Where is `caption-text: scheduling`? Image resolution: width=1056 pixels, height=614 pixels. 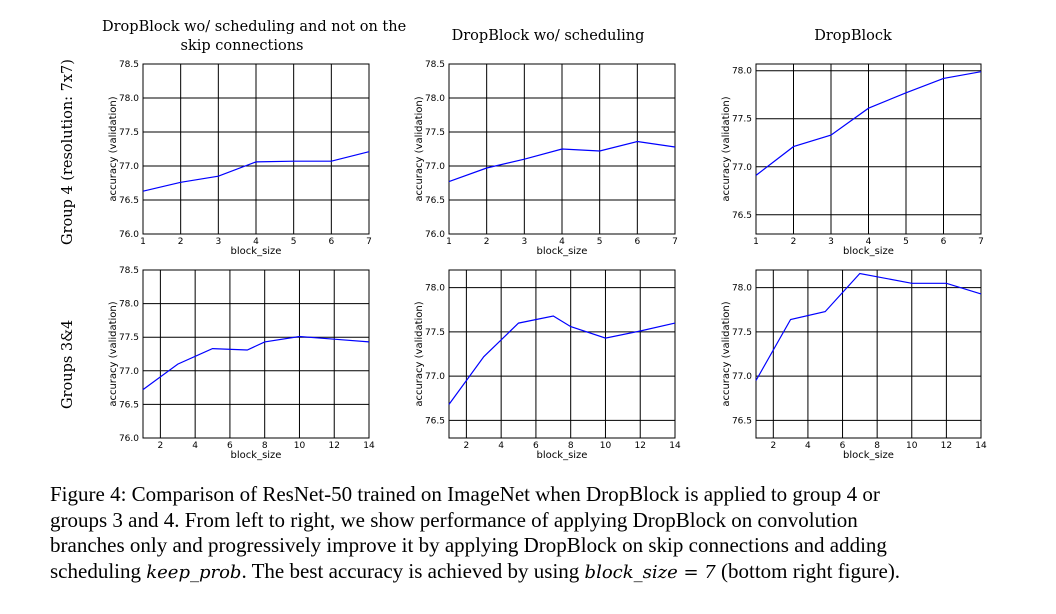 caption-text: scheduling is located at coordinates (98, 570).